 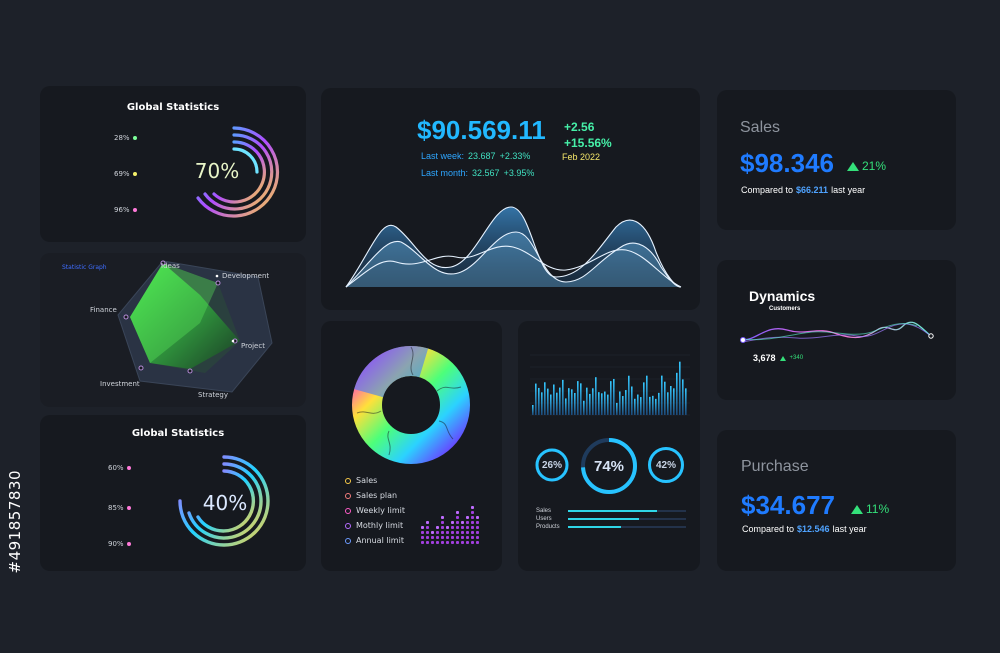 What do you see at coordinates (84, 267) in the screenshot?
I see `radar-title: Statistic Graph` at bounding box center [84, 267].